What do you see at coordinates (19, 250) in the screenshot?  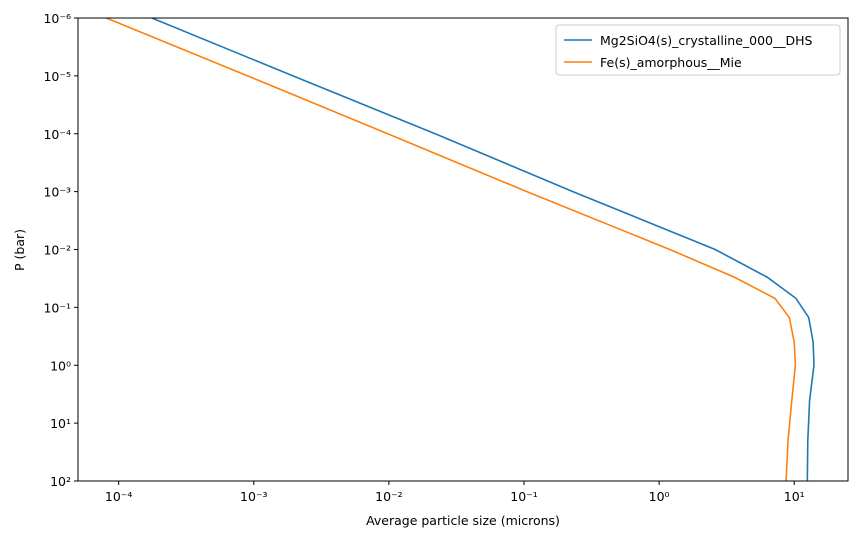 I see `y-axis-label: P (bar)` at bounding box center [19, 250].